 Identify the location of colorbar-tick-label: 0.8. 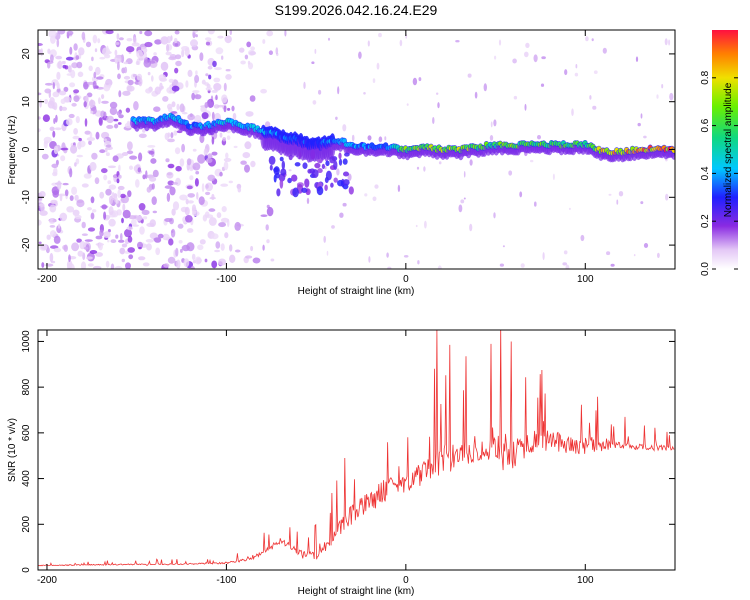
(705, 77).